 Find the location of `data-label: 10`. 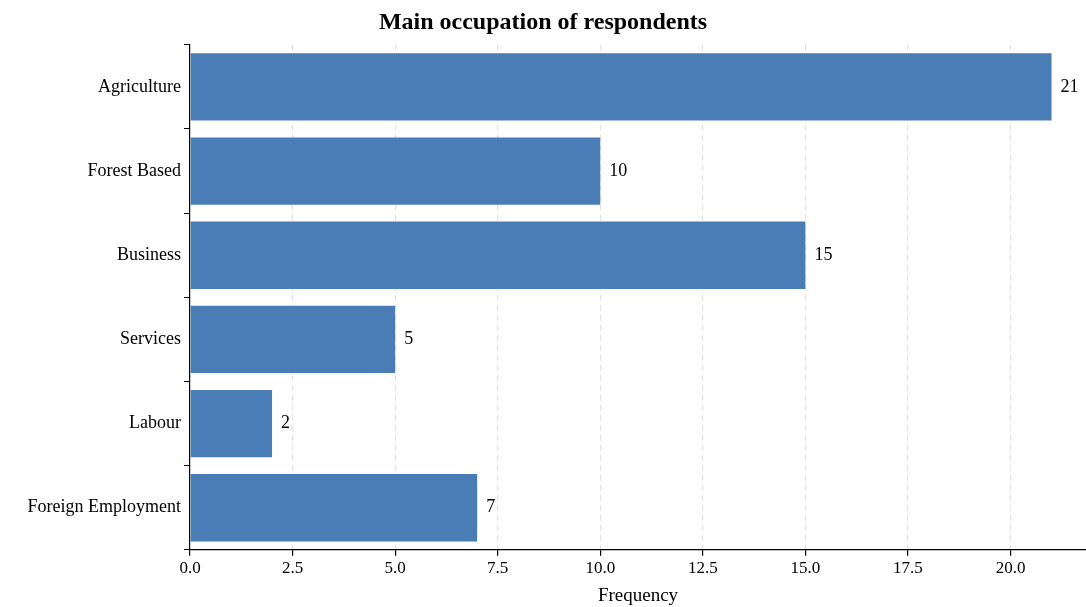

data-label: 10 is located at coordinates (618, 169).